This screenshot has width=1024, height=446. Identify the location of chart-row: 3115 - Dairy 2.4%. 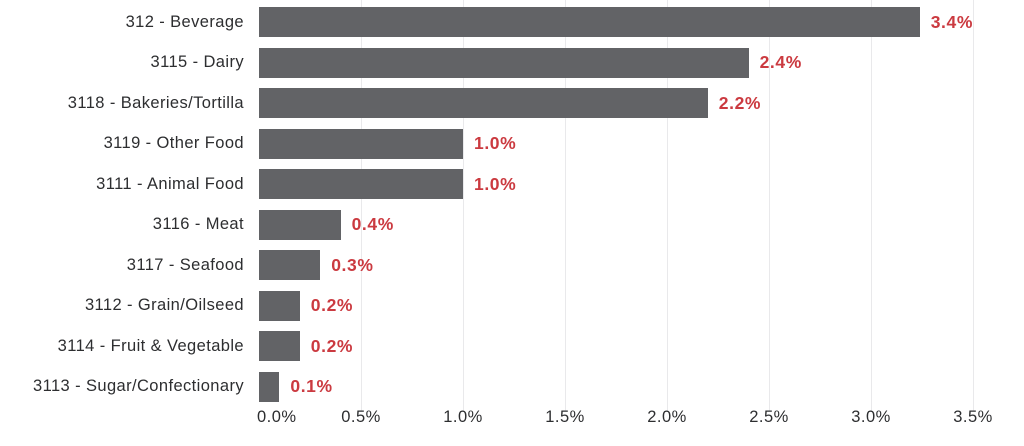
(512, 63).